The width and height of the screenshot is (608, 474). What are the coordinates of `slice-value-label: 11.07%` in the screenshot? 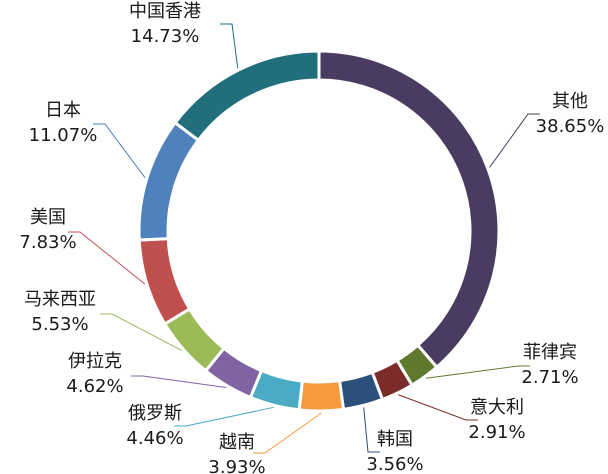 It's located at (63, 135).